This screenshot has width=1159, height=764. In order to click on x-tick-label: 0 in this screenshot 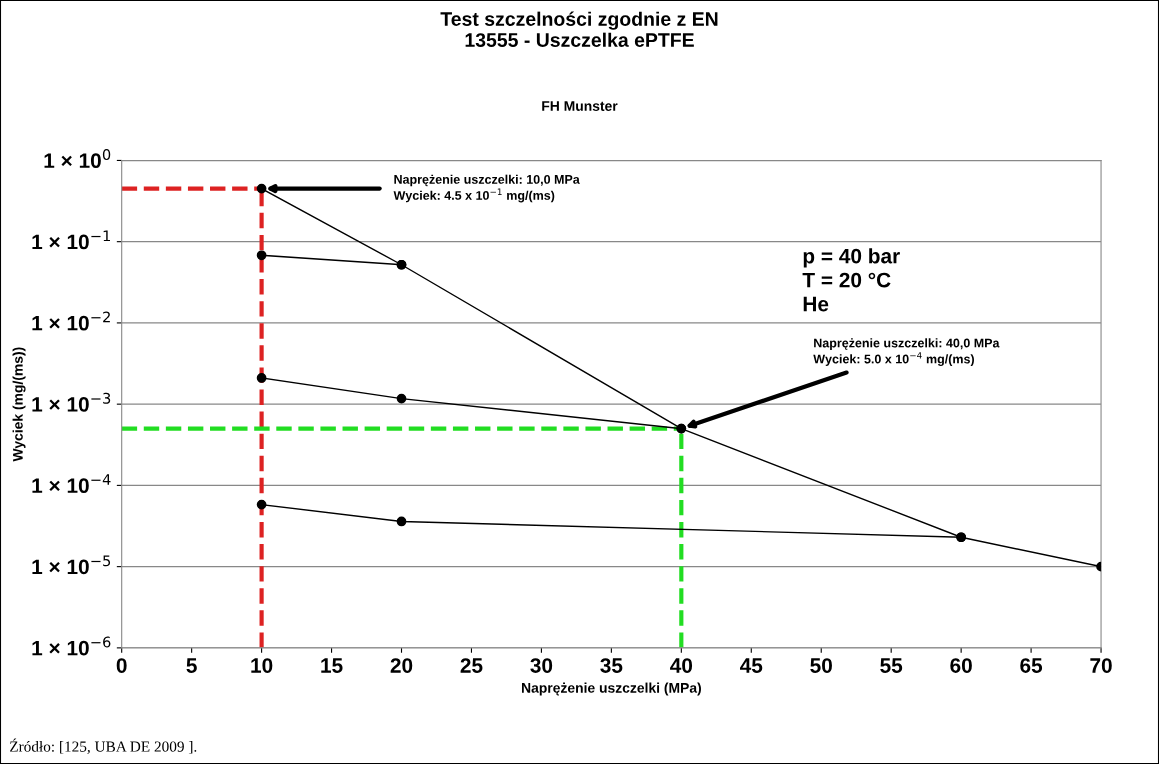, I will do `click(121, 665)`.